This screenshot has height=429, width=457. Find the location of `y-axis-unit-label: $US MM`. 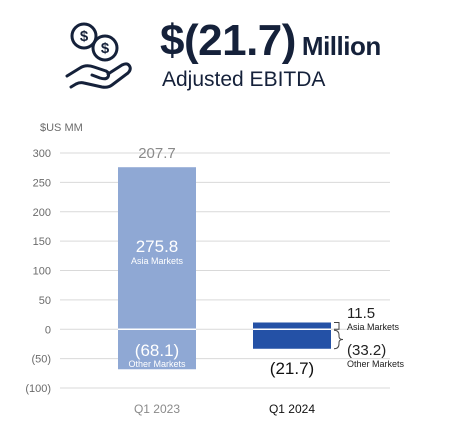

y-axis-unit-label: $US MM is located at coordinates (61, 128).